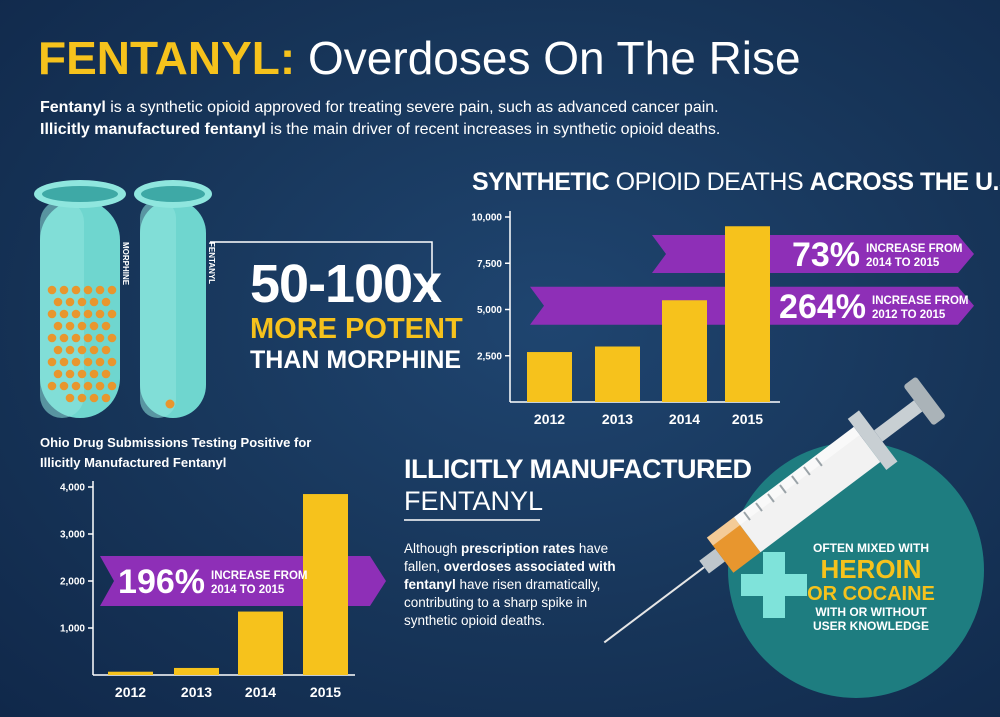  I want to click on fentanyl-tube-icon, so click(173, 299).